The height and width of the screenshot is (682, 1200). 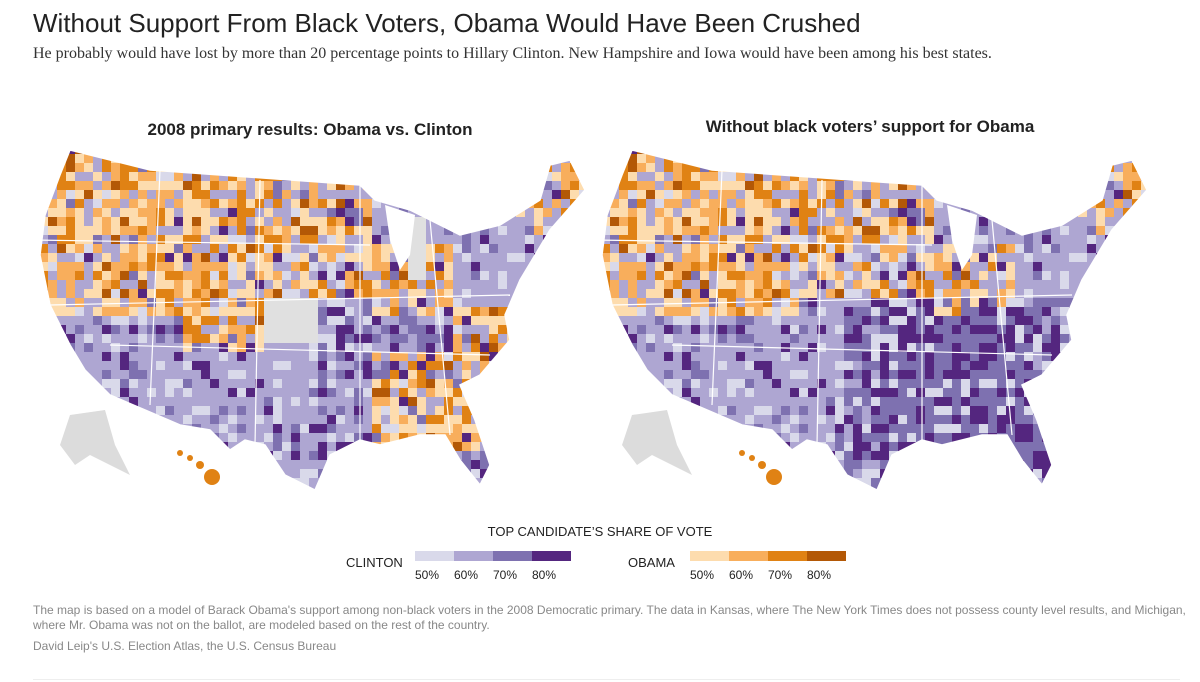 What do you see at coordinates (95, 442) in the screenshot?
I see `alaska` at bounding box center [95, 442].